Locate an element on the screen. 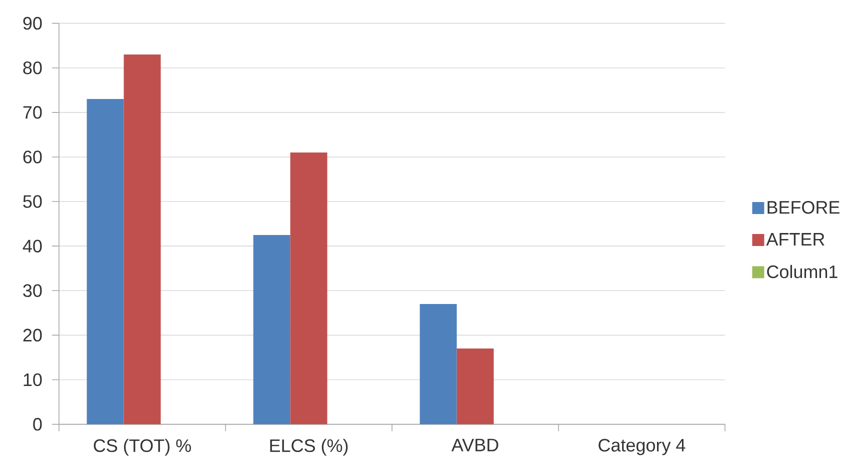  legend-label: AFTER is located at coordinates (795, 239).